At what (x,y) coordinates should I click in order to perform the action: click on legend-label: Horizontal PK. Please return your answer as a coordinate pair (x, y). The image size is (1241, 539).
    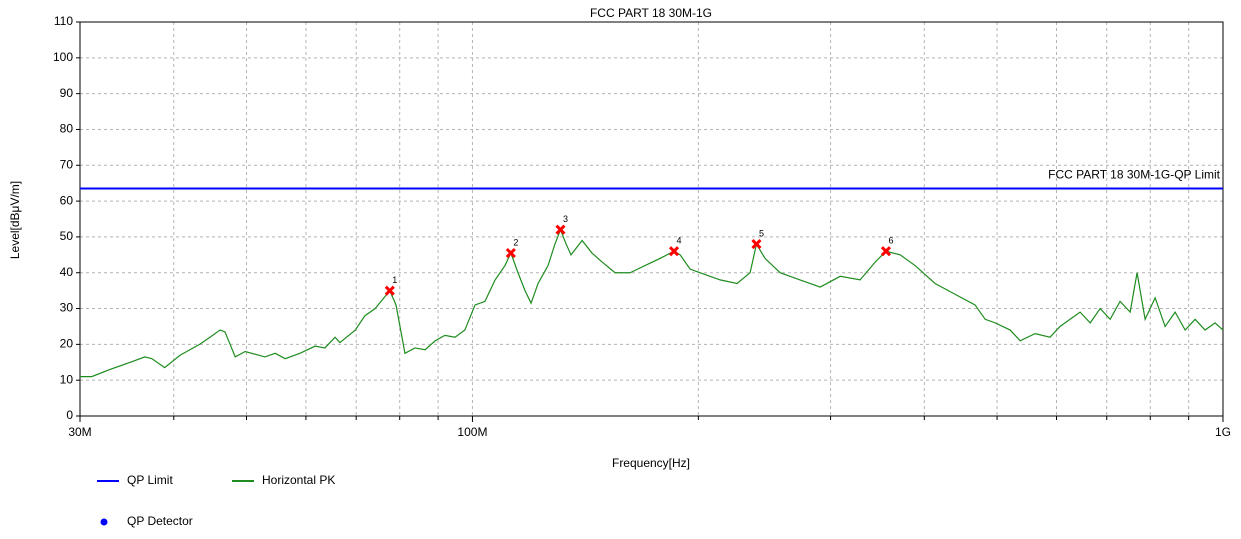
    Looking at the image, I should click on (298, 480).